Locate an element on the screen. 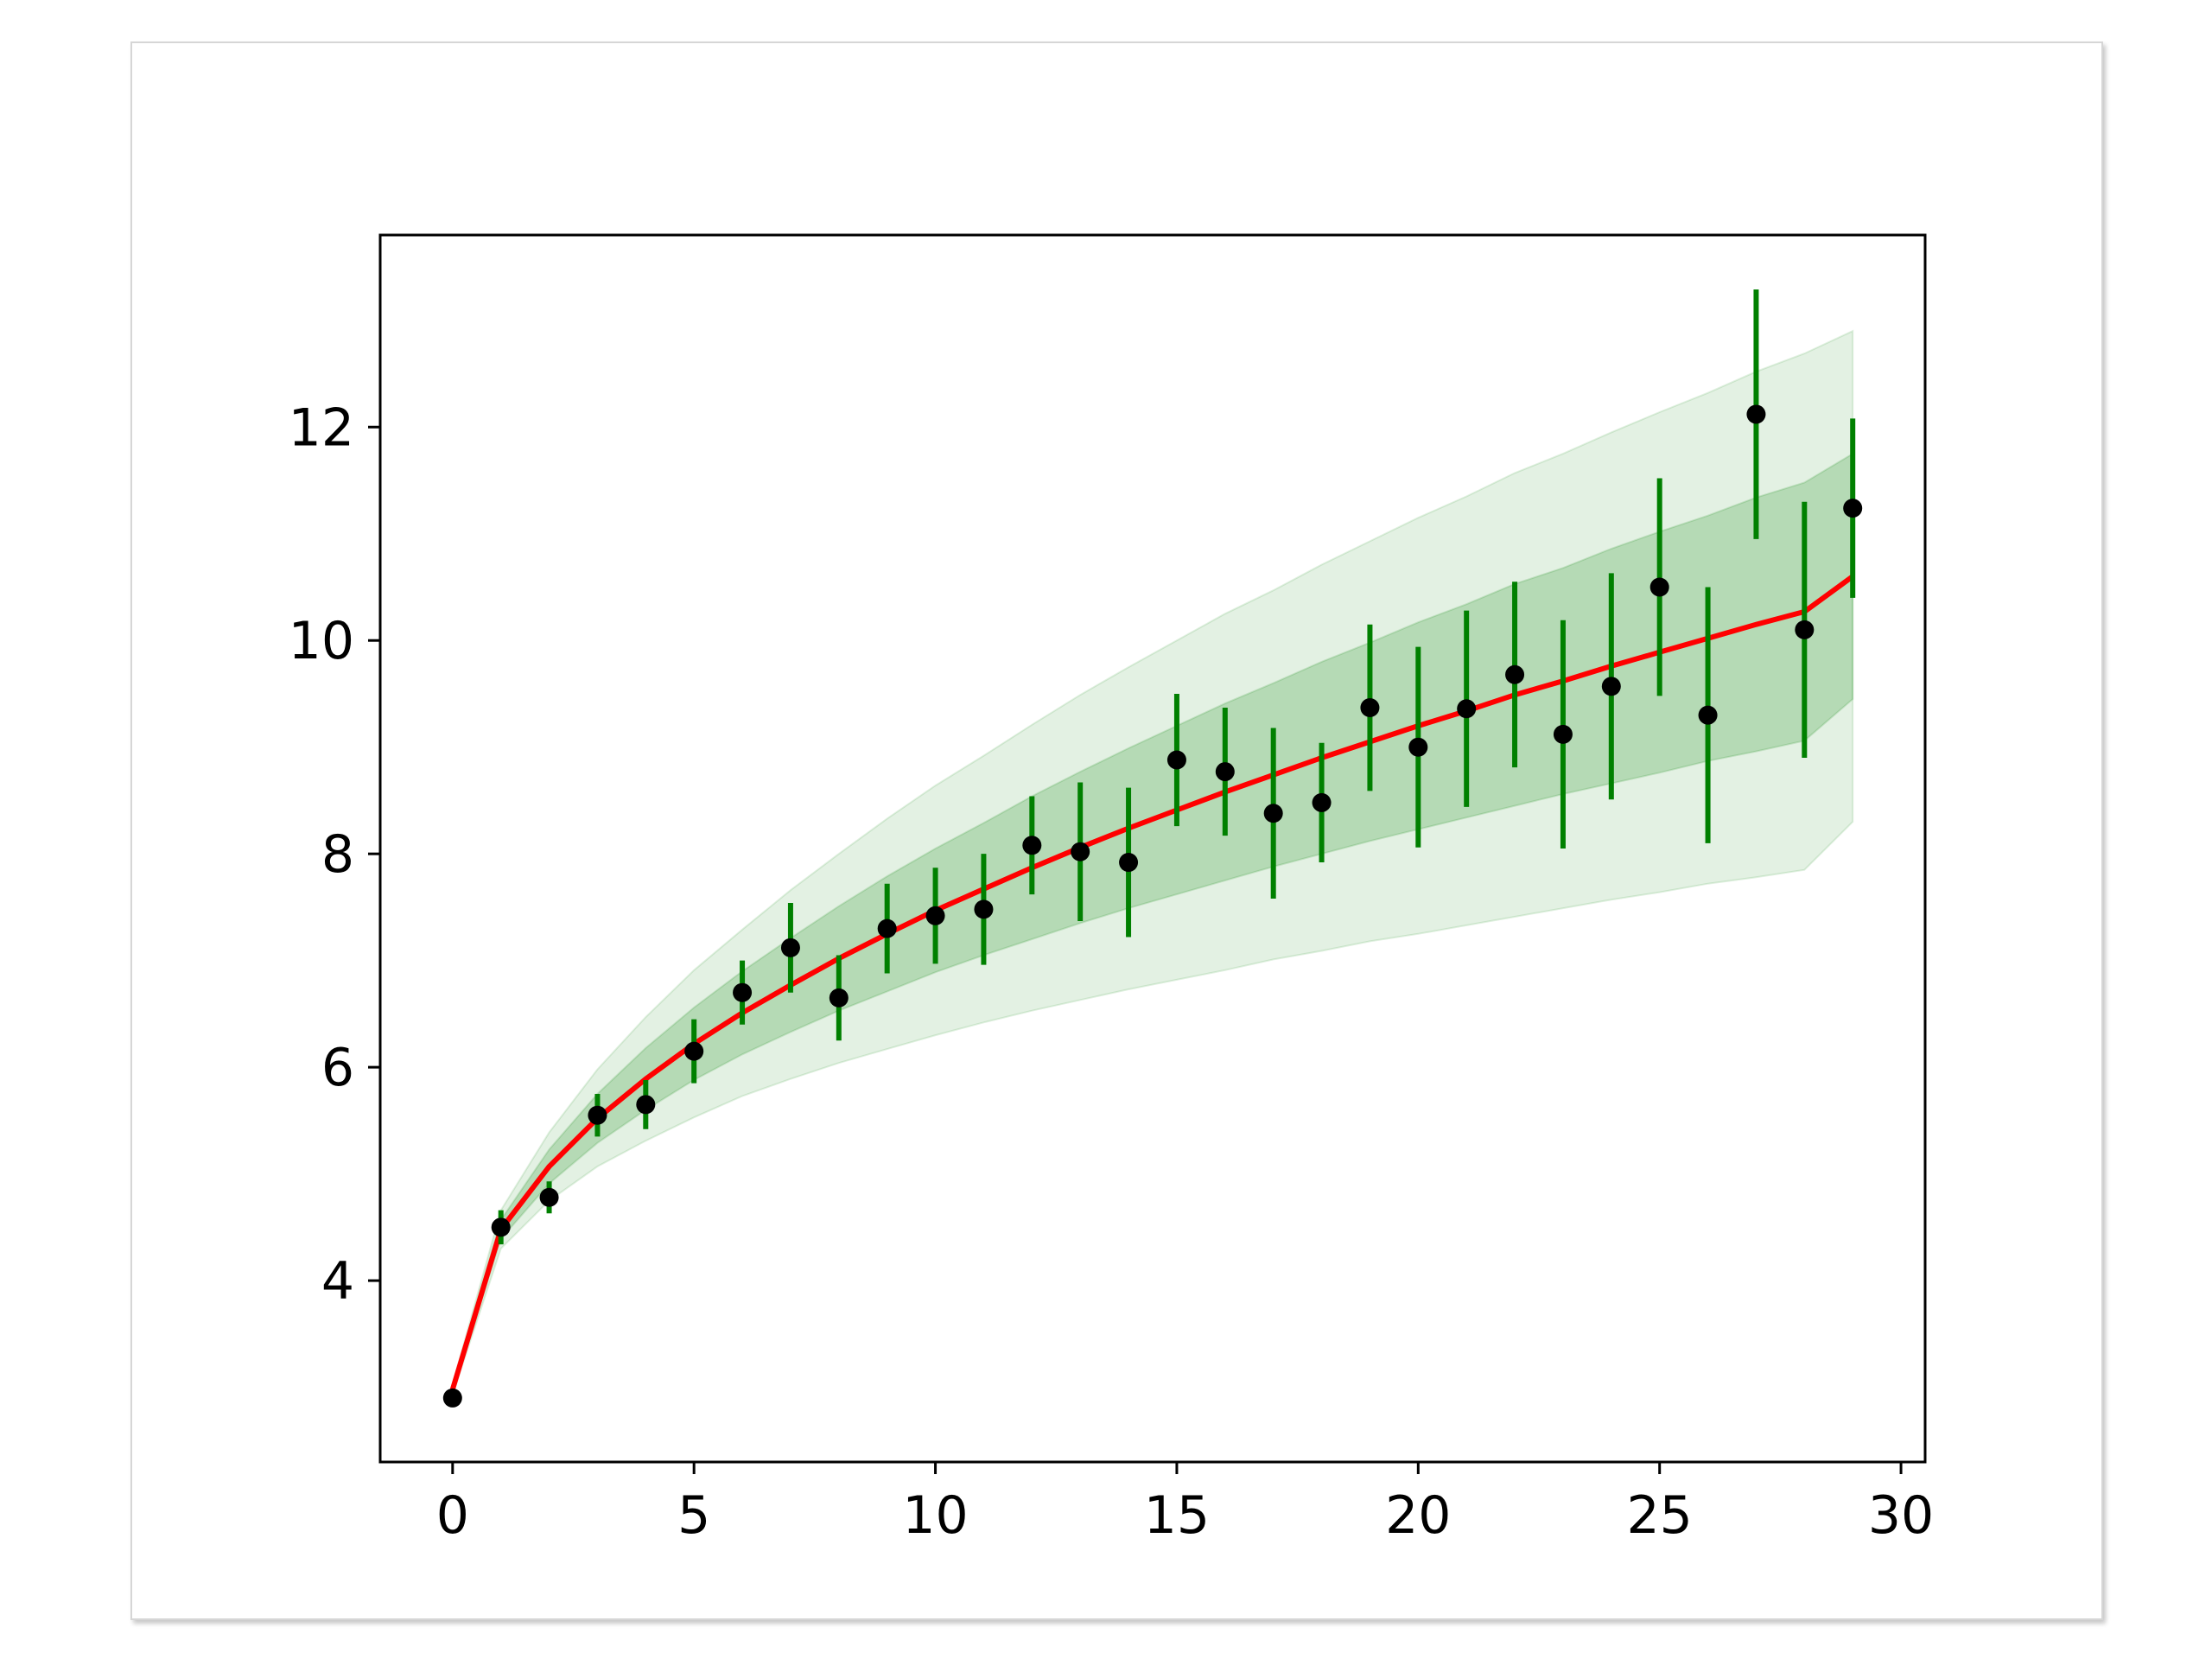 Image resolution: width=2212 pixels, height=1659 pixels. y-axis-ticks: 4 6 8 10 12 is located at coordinates (334, 854).